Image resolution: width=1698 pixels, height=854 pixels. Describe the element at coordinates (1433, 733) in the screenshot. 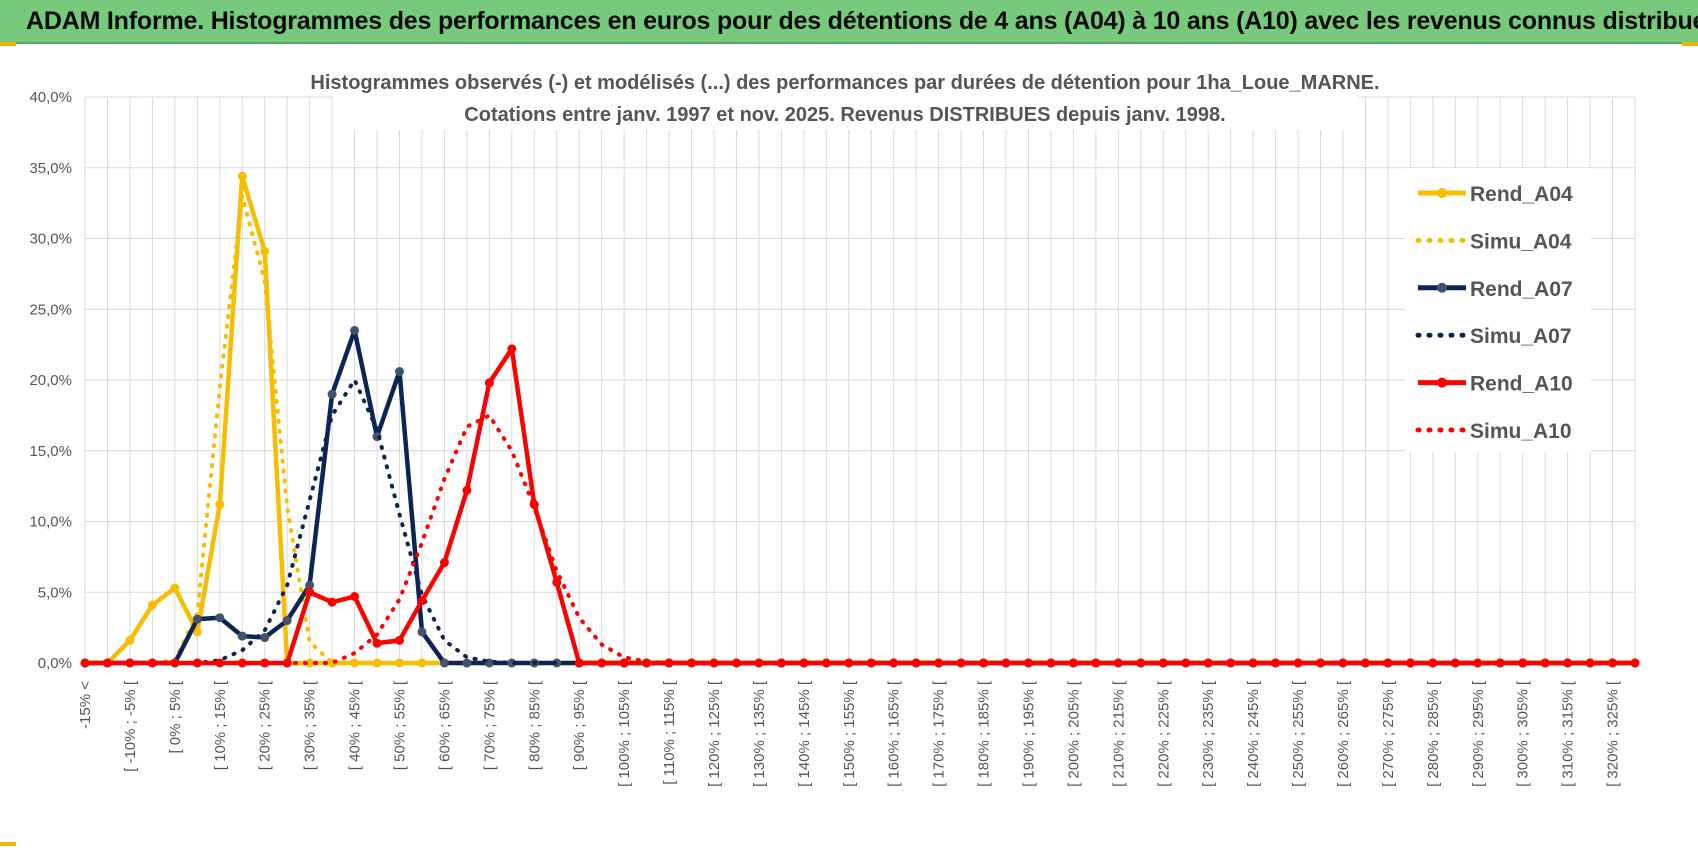

I see `x-tick-label: [ 280% ; 285% [` at that location.